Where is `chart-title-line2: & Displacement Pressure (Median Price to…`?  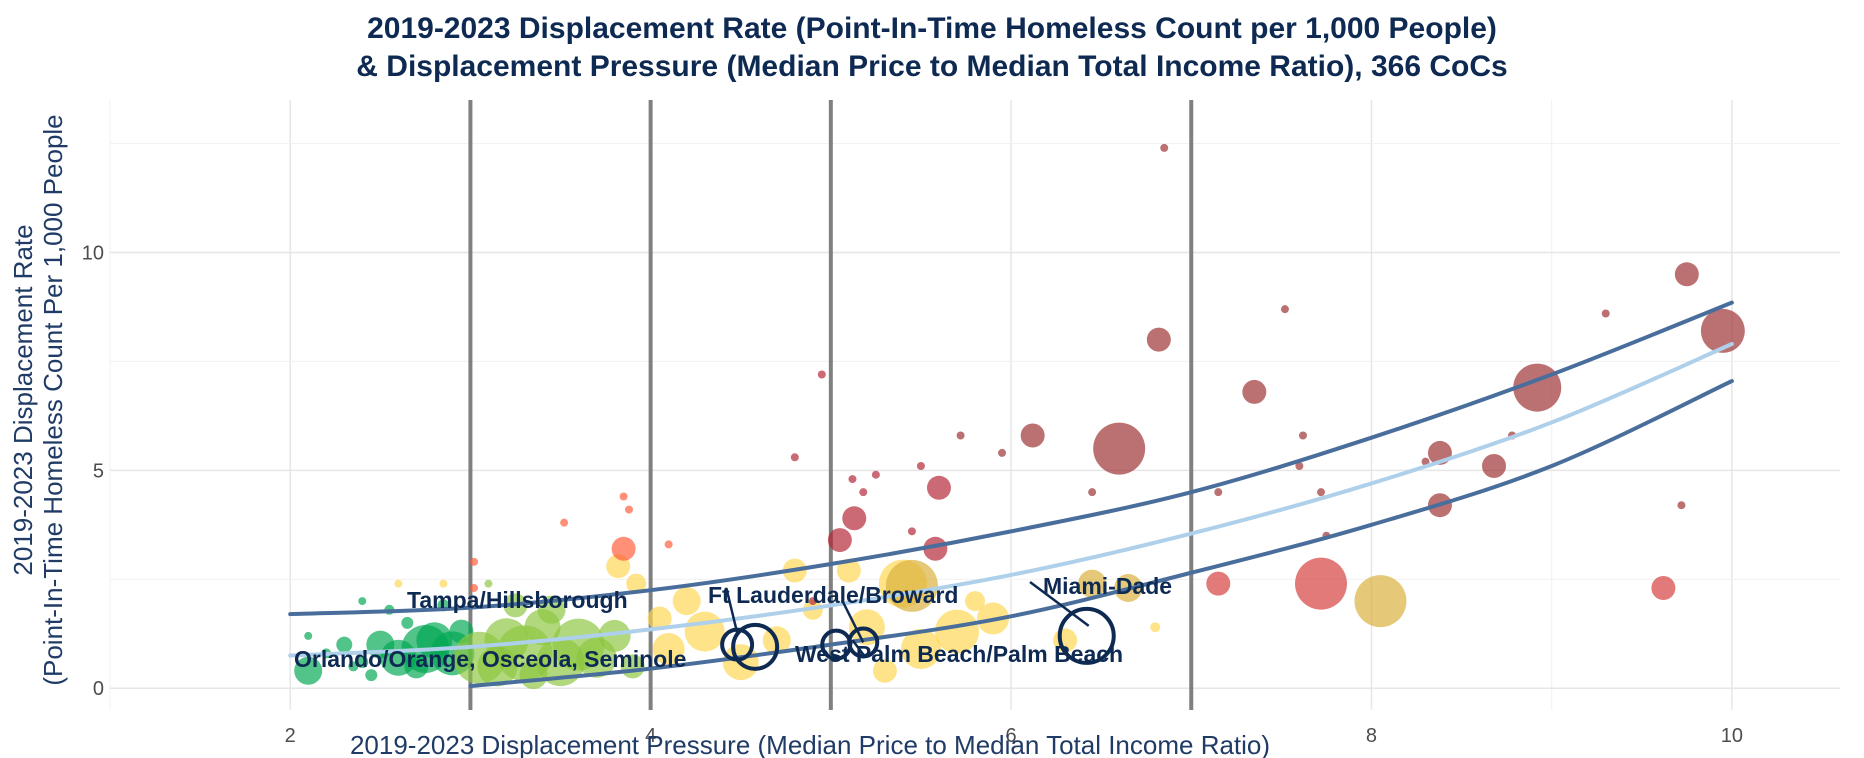 chart-title-line2: & Displacement Pressure (Median Price to… is located at coordinates (931, 66).